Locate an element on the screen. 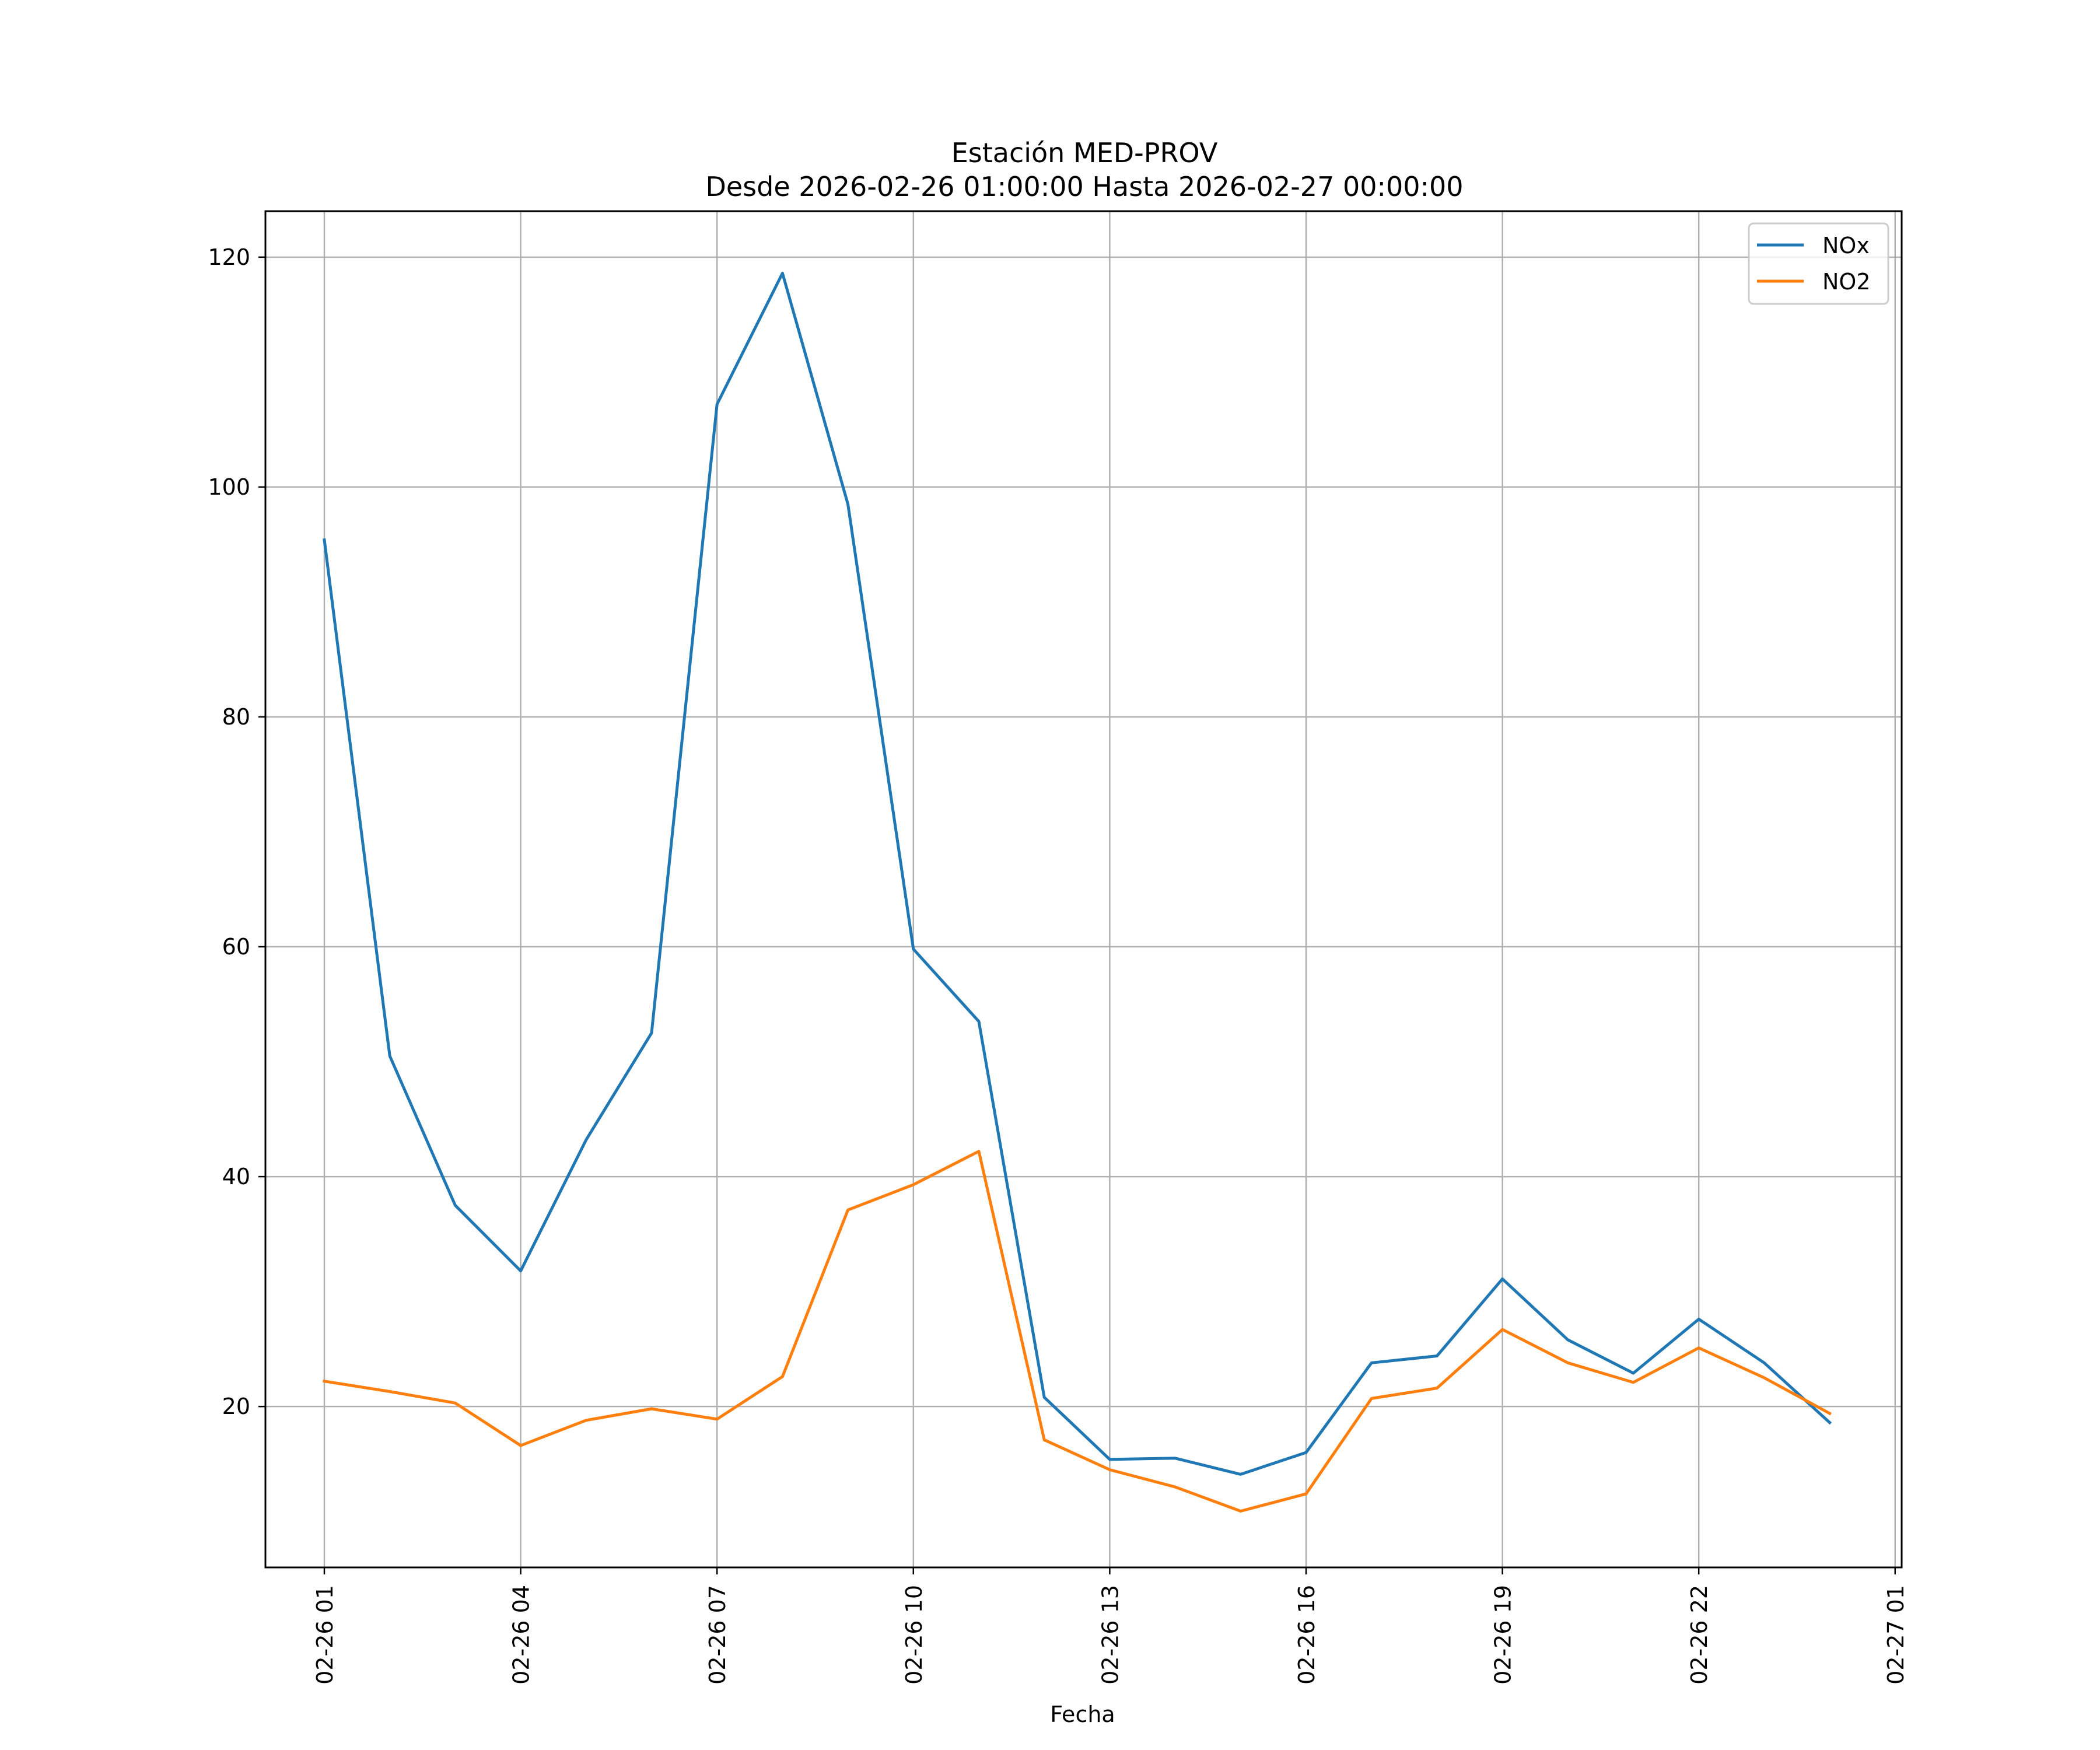  chart-title: Estación MED-PROV is located at coordinates (1084, 153).